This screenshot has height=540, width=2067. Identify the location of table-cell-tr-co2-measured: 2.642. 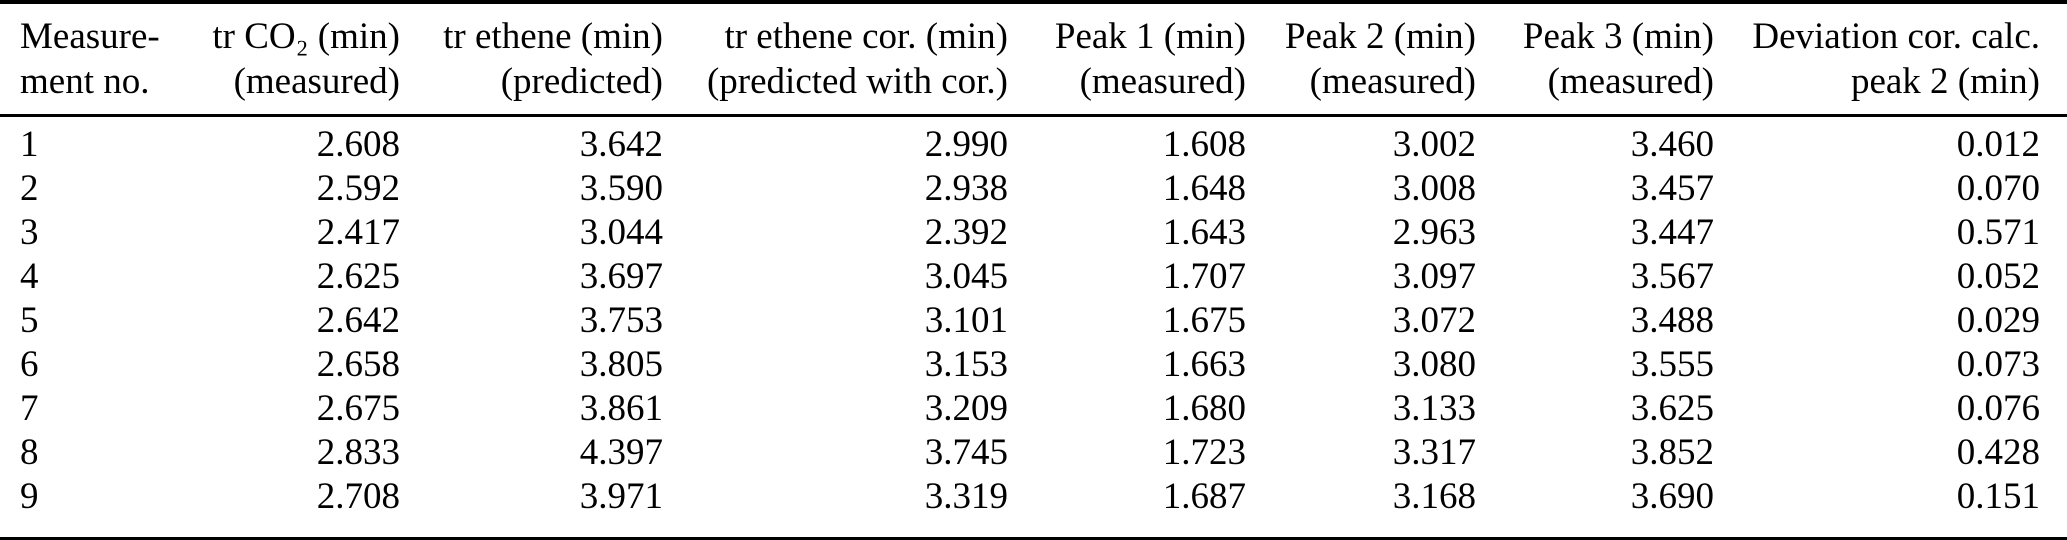
(358, 320).